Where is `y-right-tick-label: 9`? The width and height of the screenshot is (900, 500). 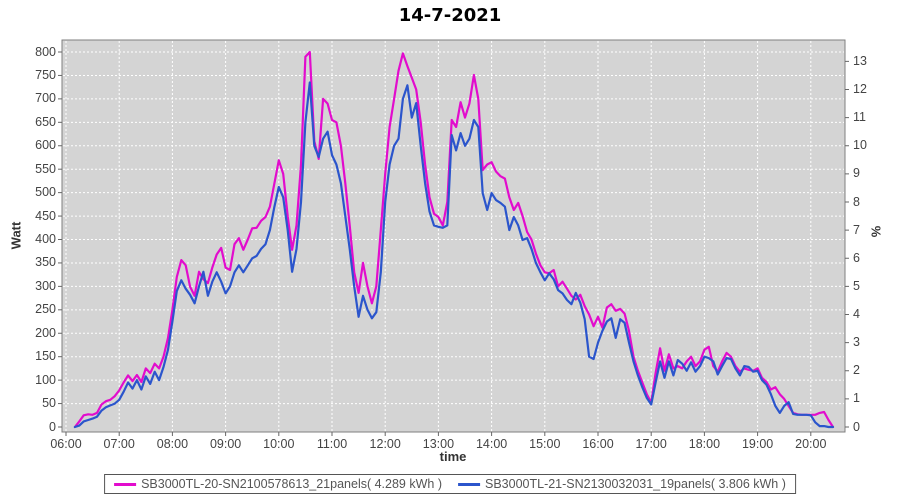 y-right-tick-label: 9 is located at coordinates (856, 173).